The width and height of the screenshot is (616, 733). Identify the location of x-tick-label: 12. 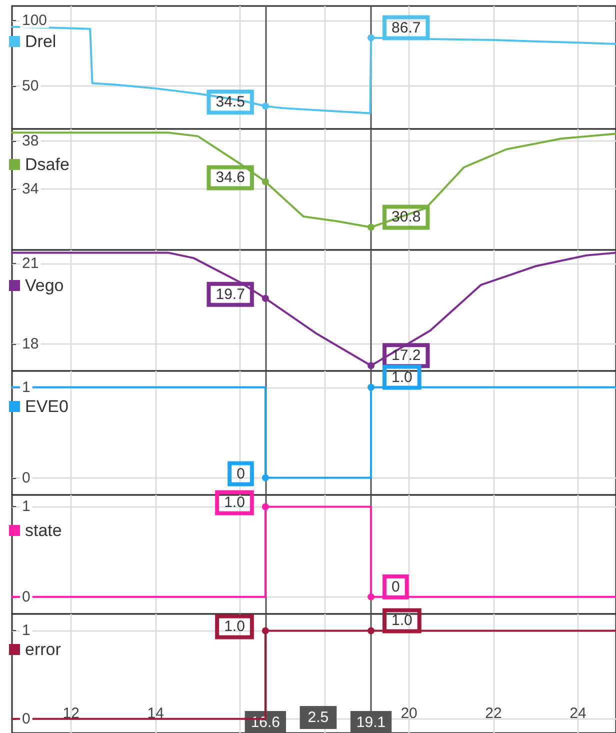
(71, 713).